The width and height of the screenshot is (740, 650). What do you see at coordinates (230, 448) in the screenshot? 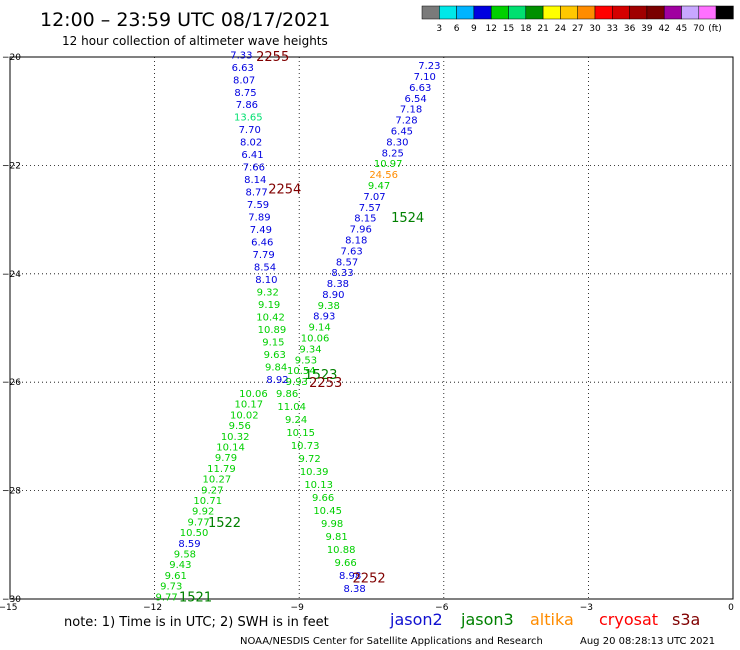
I see `swh-value: 10.14` at bounding box center [230, 448].